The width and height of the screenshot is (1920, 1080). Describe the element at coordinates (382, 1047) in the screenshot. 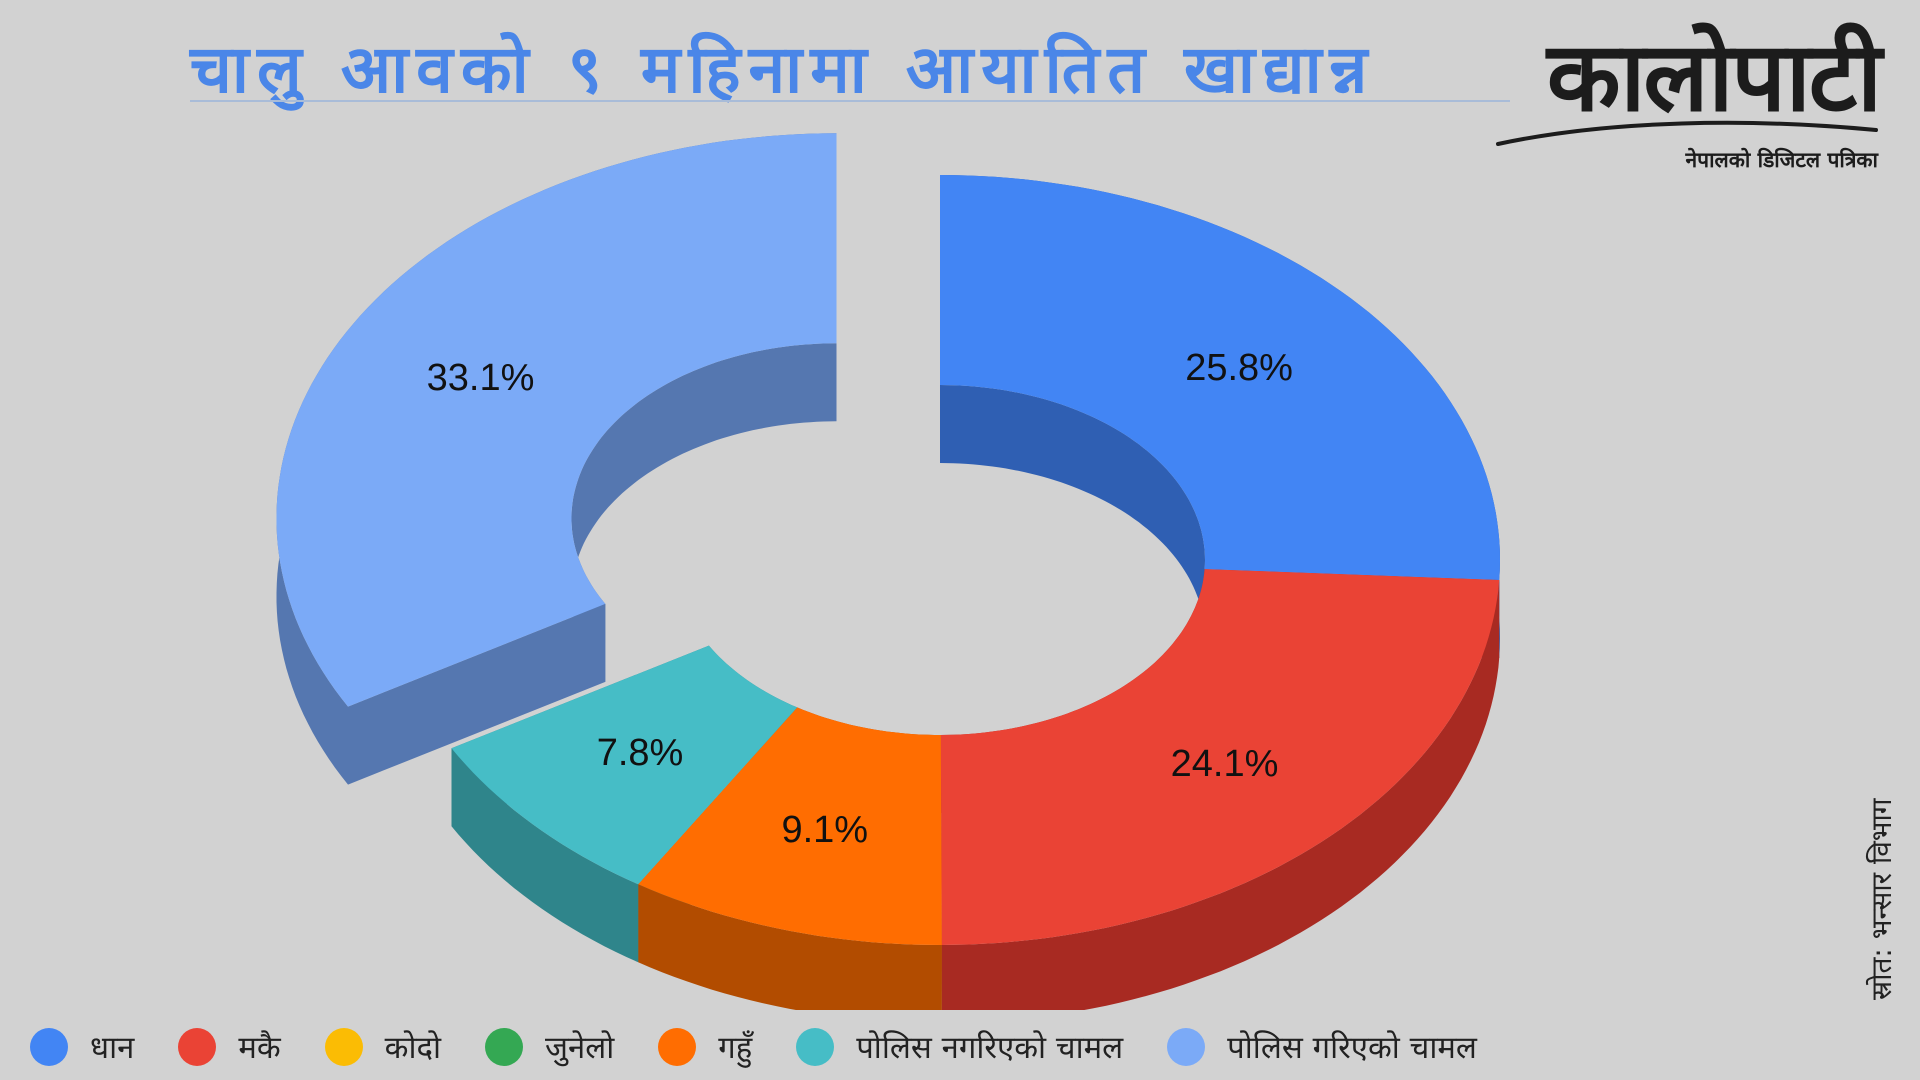

I see `legend-item-कोदो: कोदो` at that location.